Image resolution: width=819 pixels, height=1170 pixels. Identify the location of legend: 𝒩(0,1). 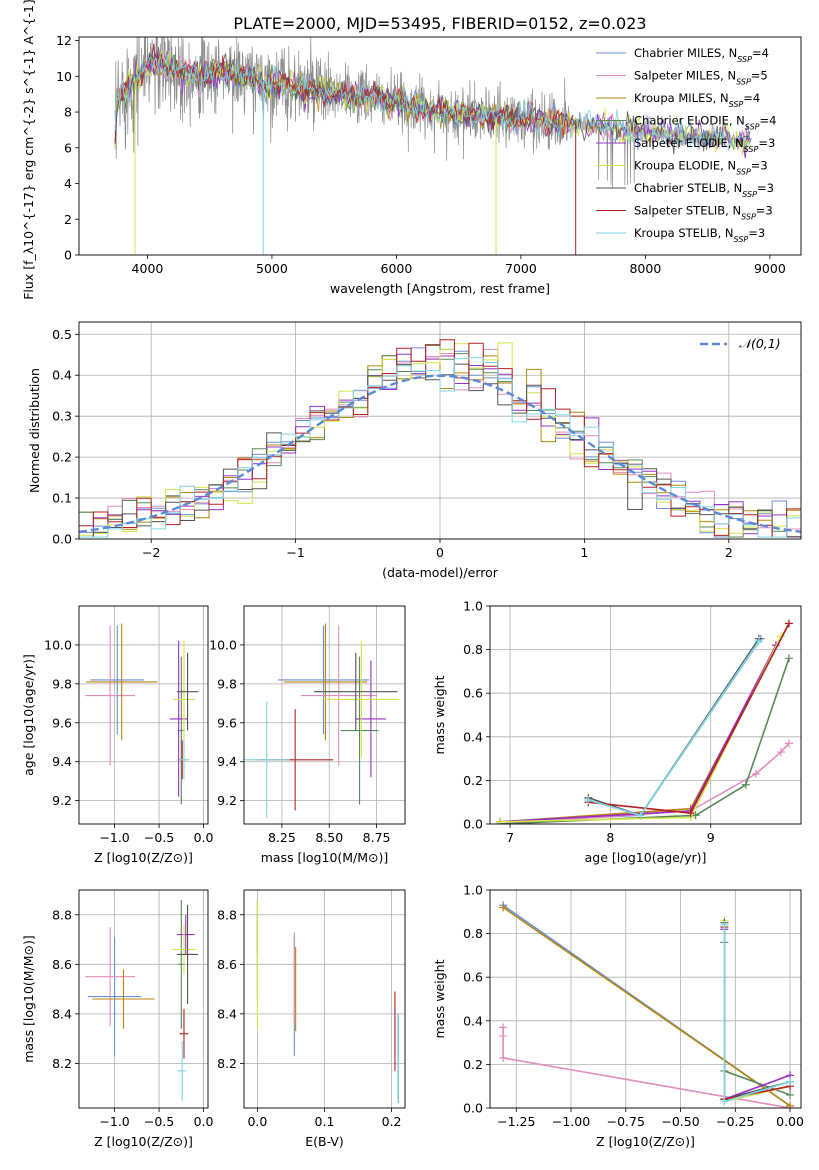
(740, 343).